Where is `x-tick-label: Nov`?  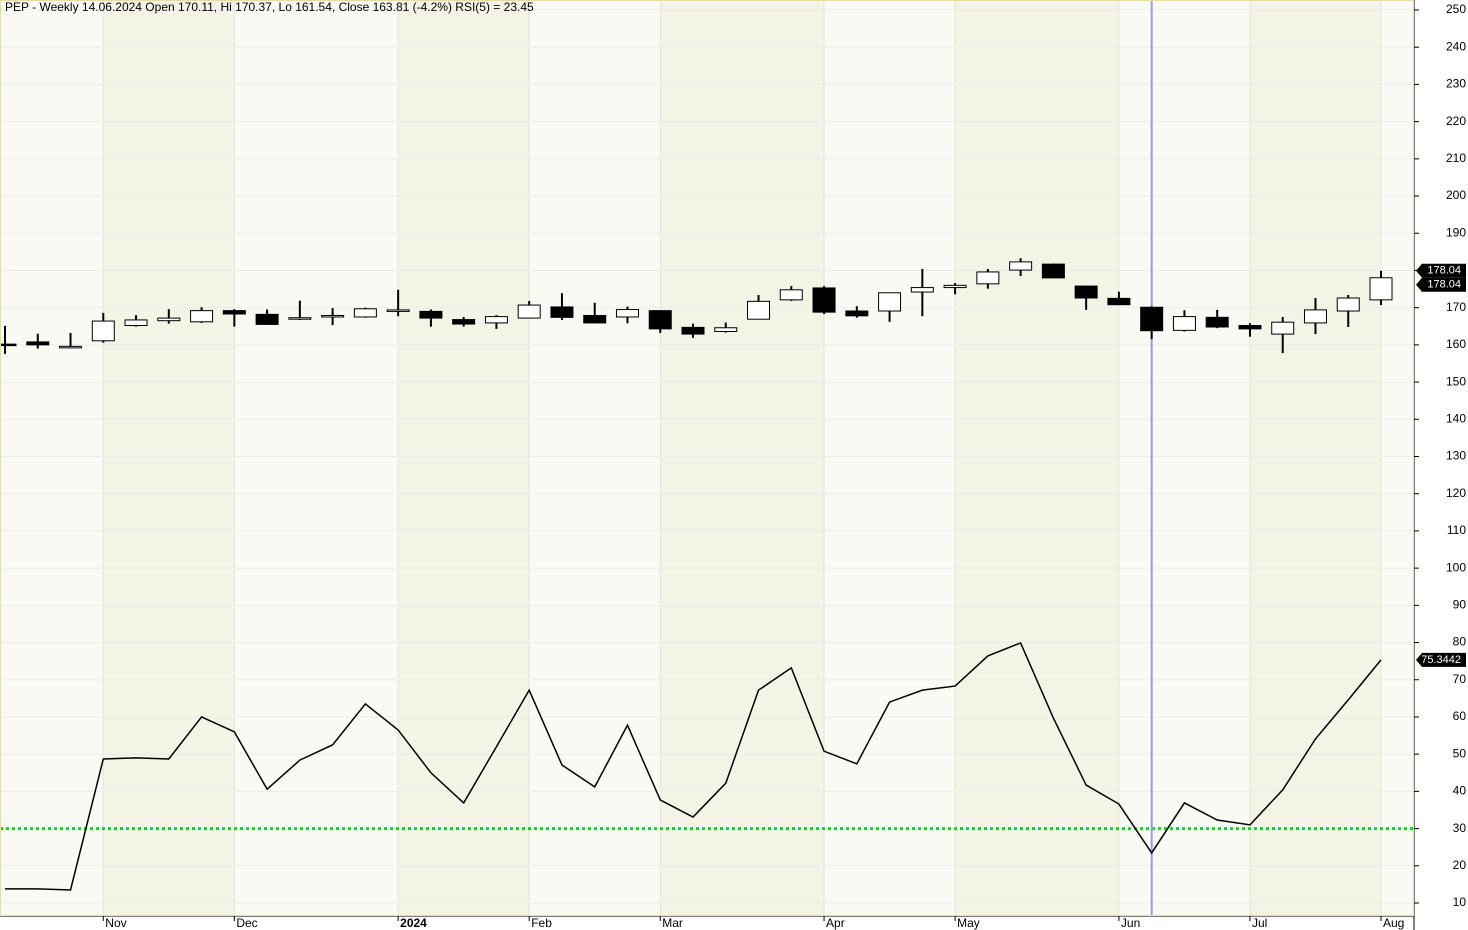
x-tick-label: Nov is located at coordinates (115, 923).